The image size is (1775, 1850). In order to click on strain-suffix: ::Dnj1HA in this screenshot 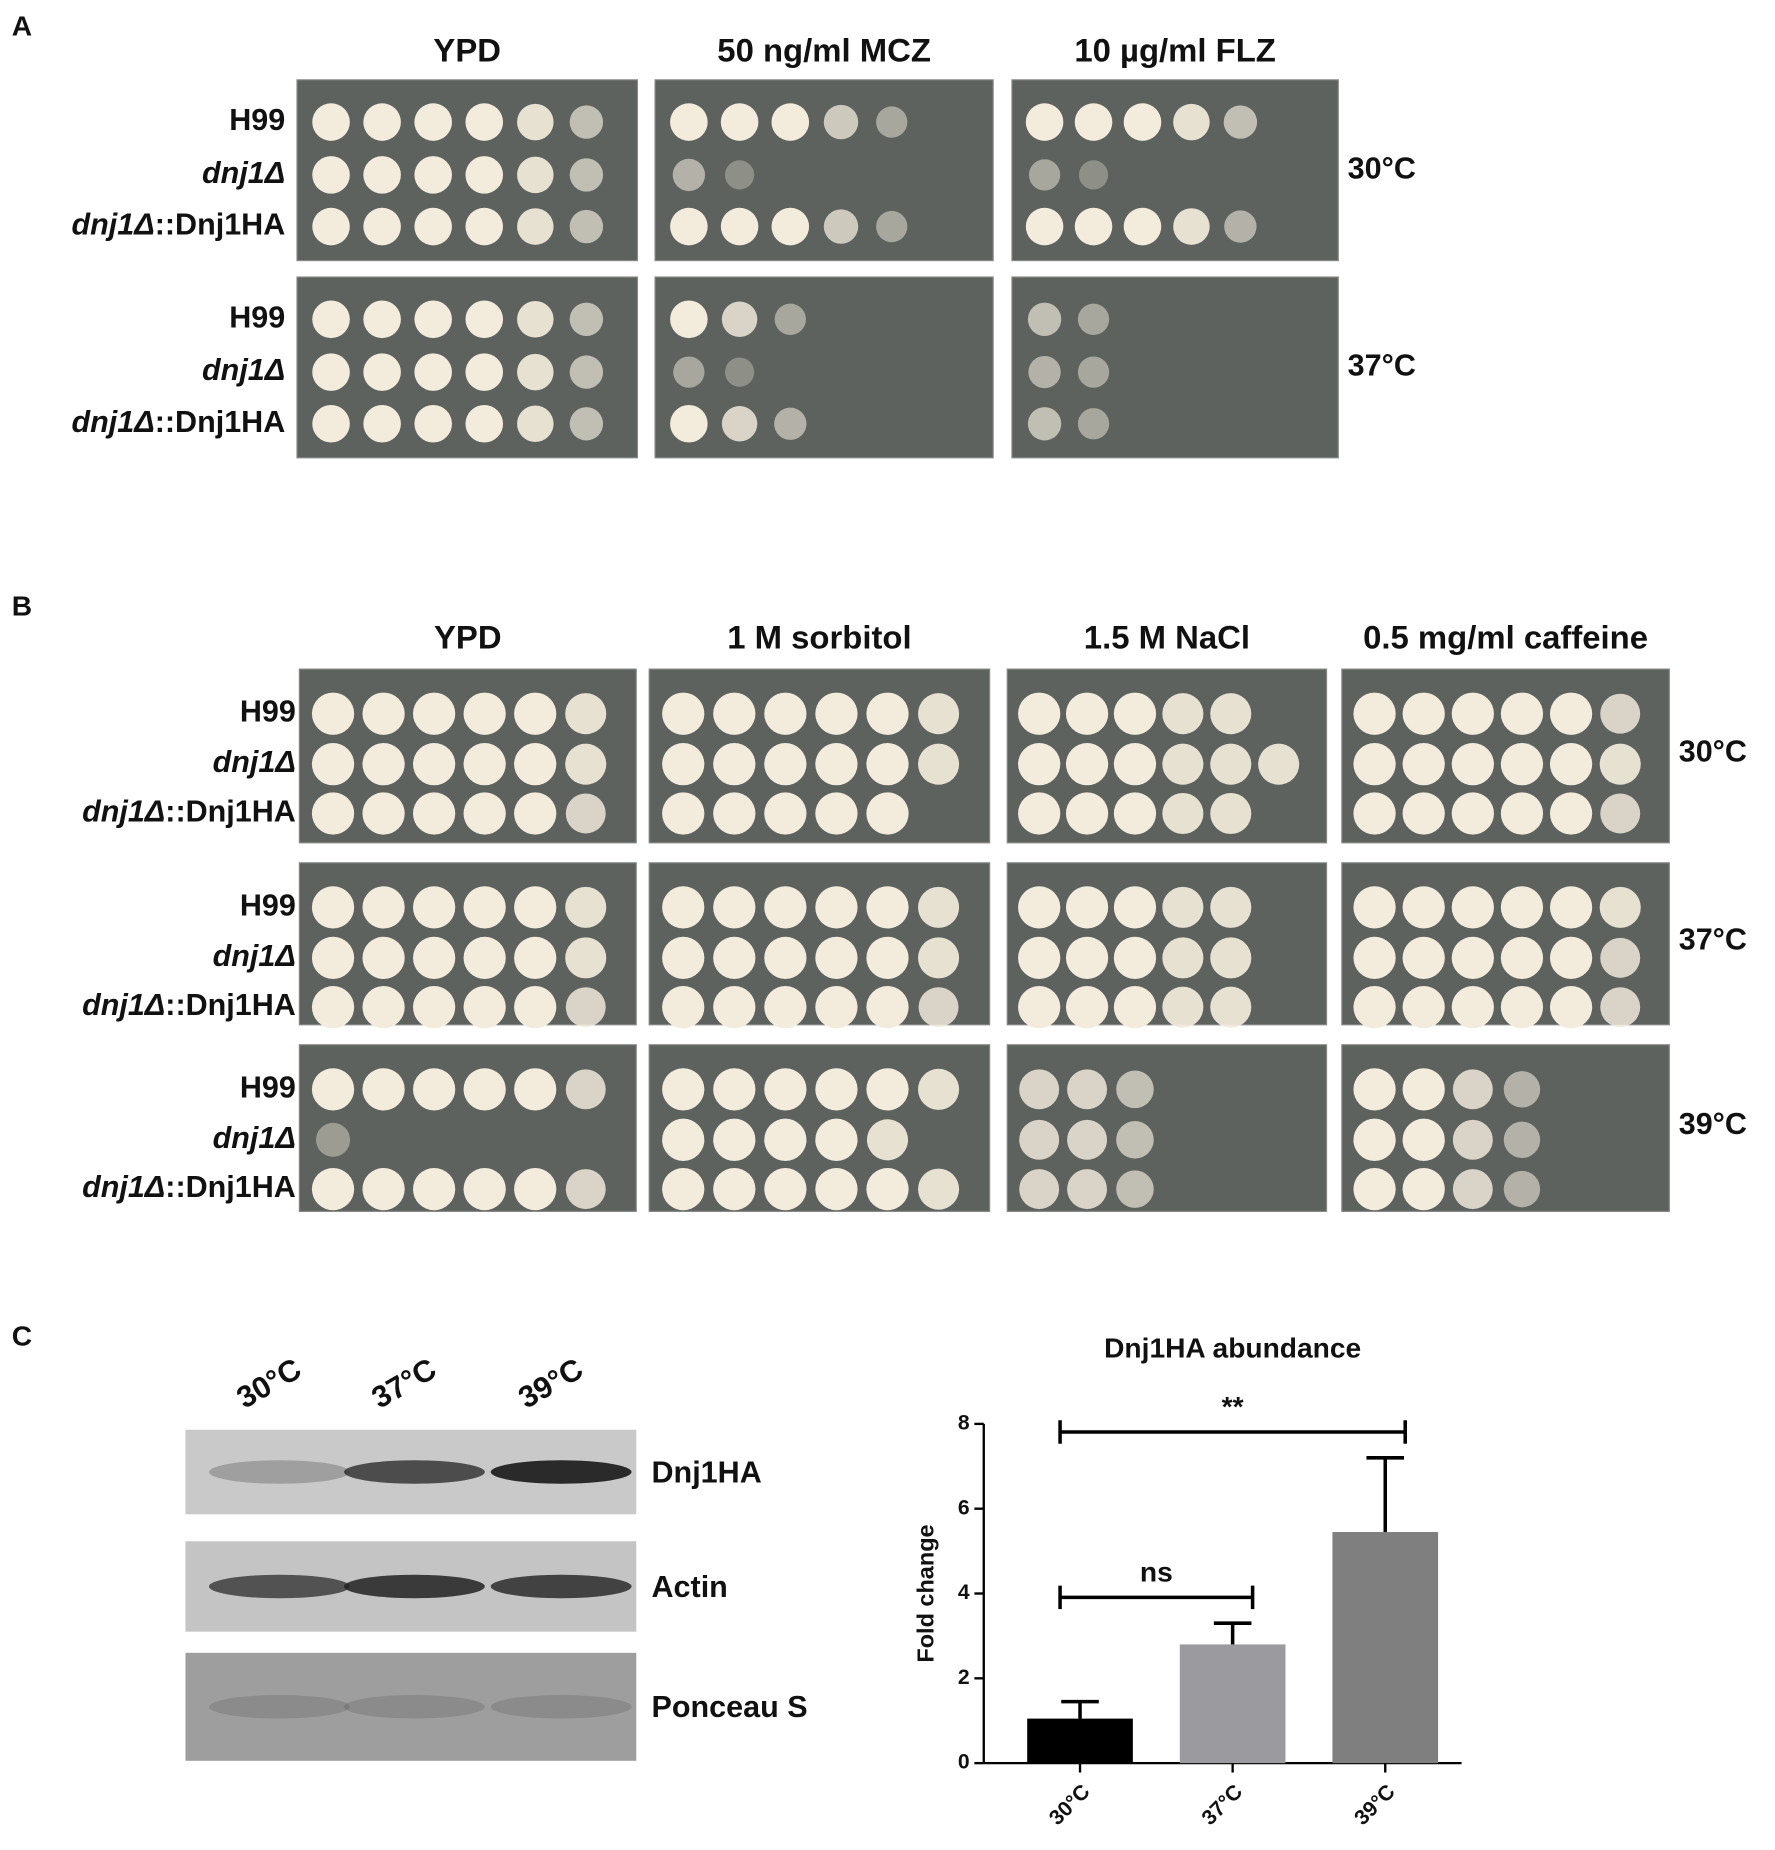, I will do `click(230, 1005)`.